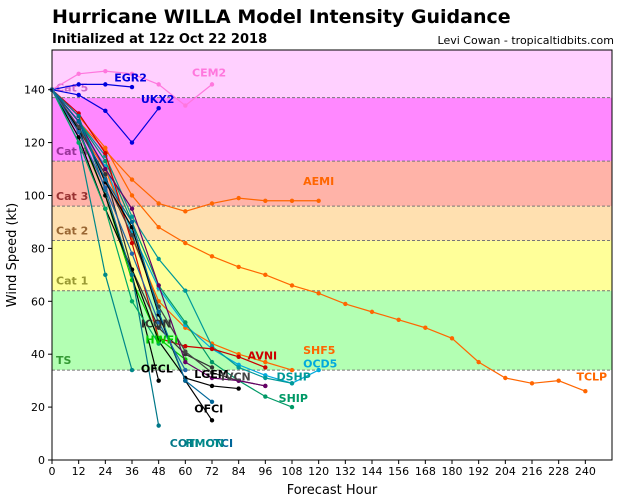  What do you see at coordinates (156, 324) in the screenshot?
I see `series-label-icon: ICON` at bounding box center [156, 324].